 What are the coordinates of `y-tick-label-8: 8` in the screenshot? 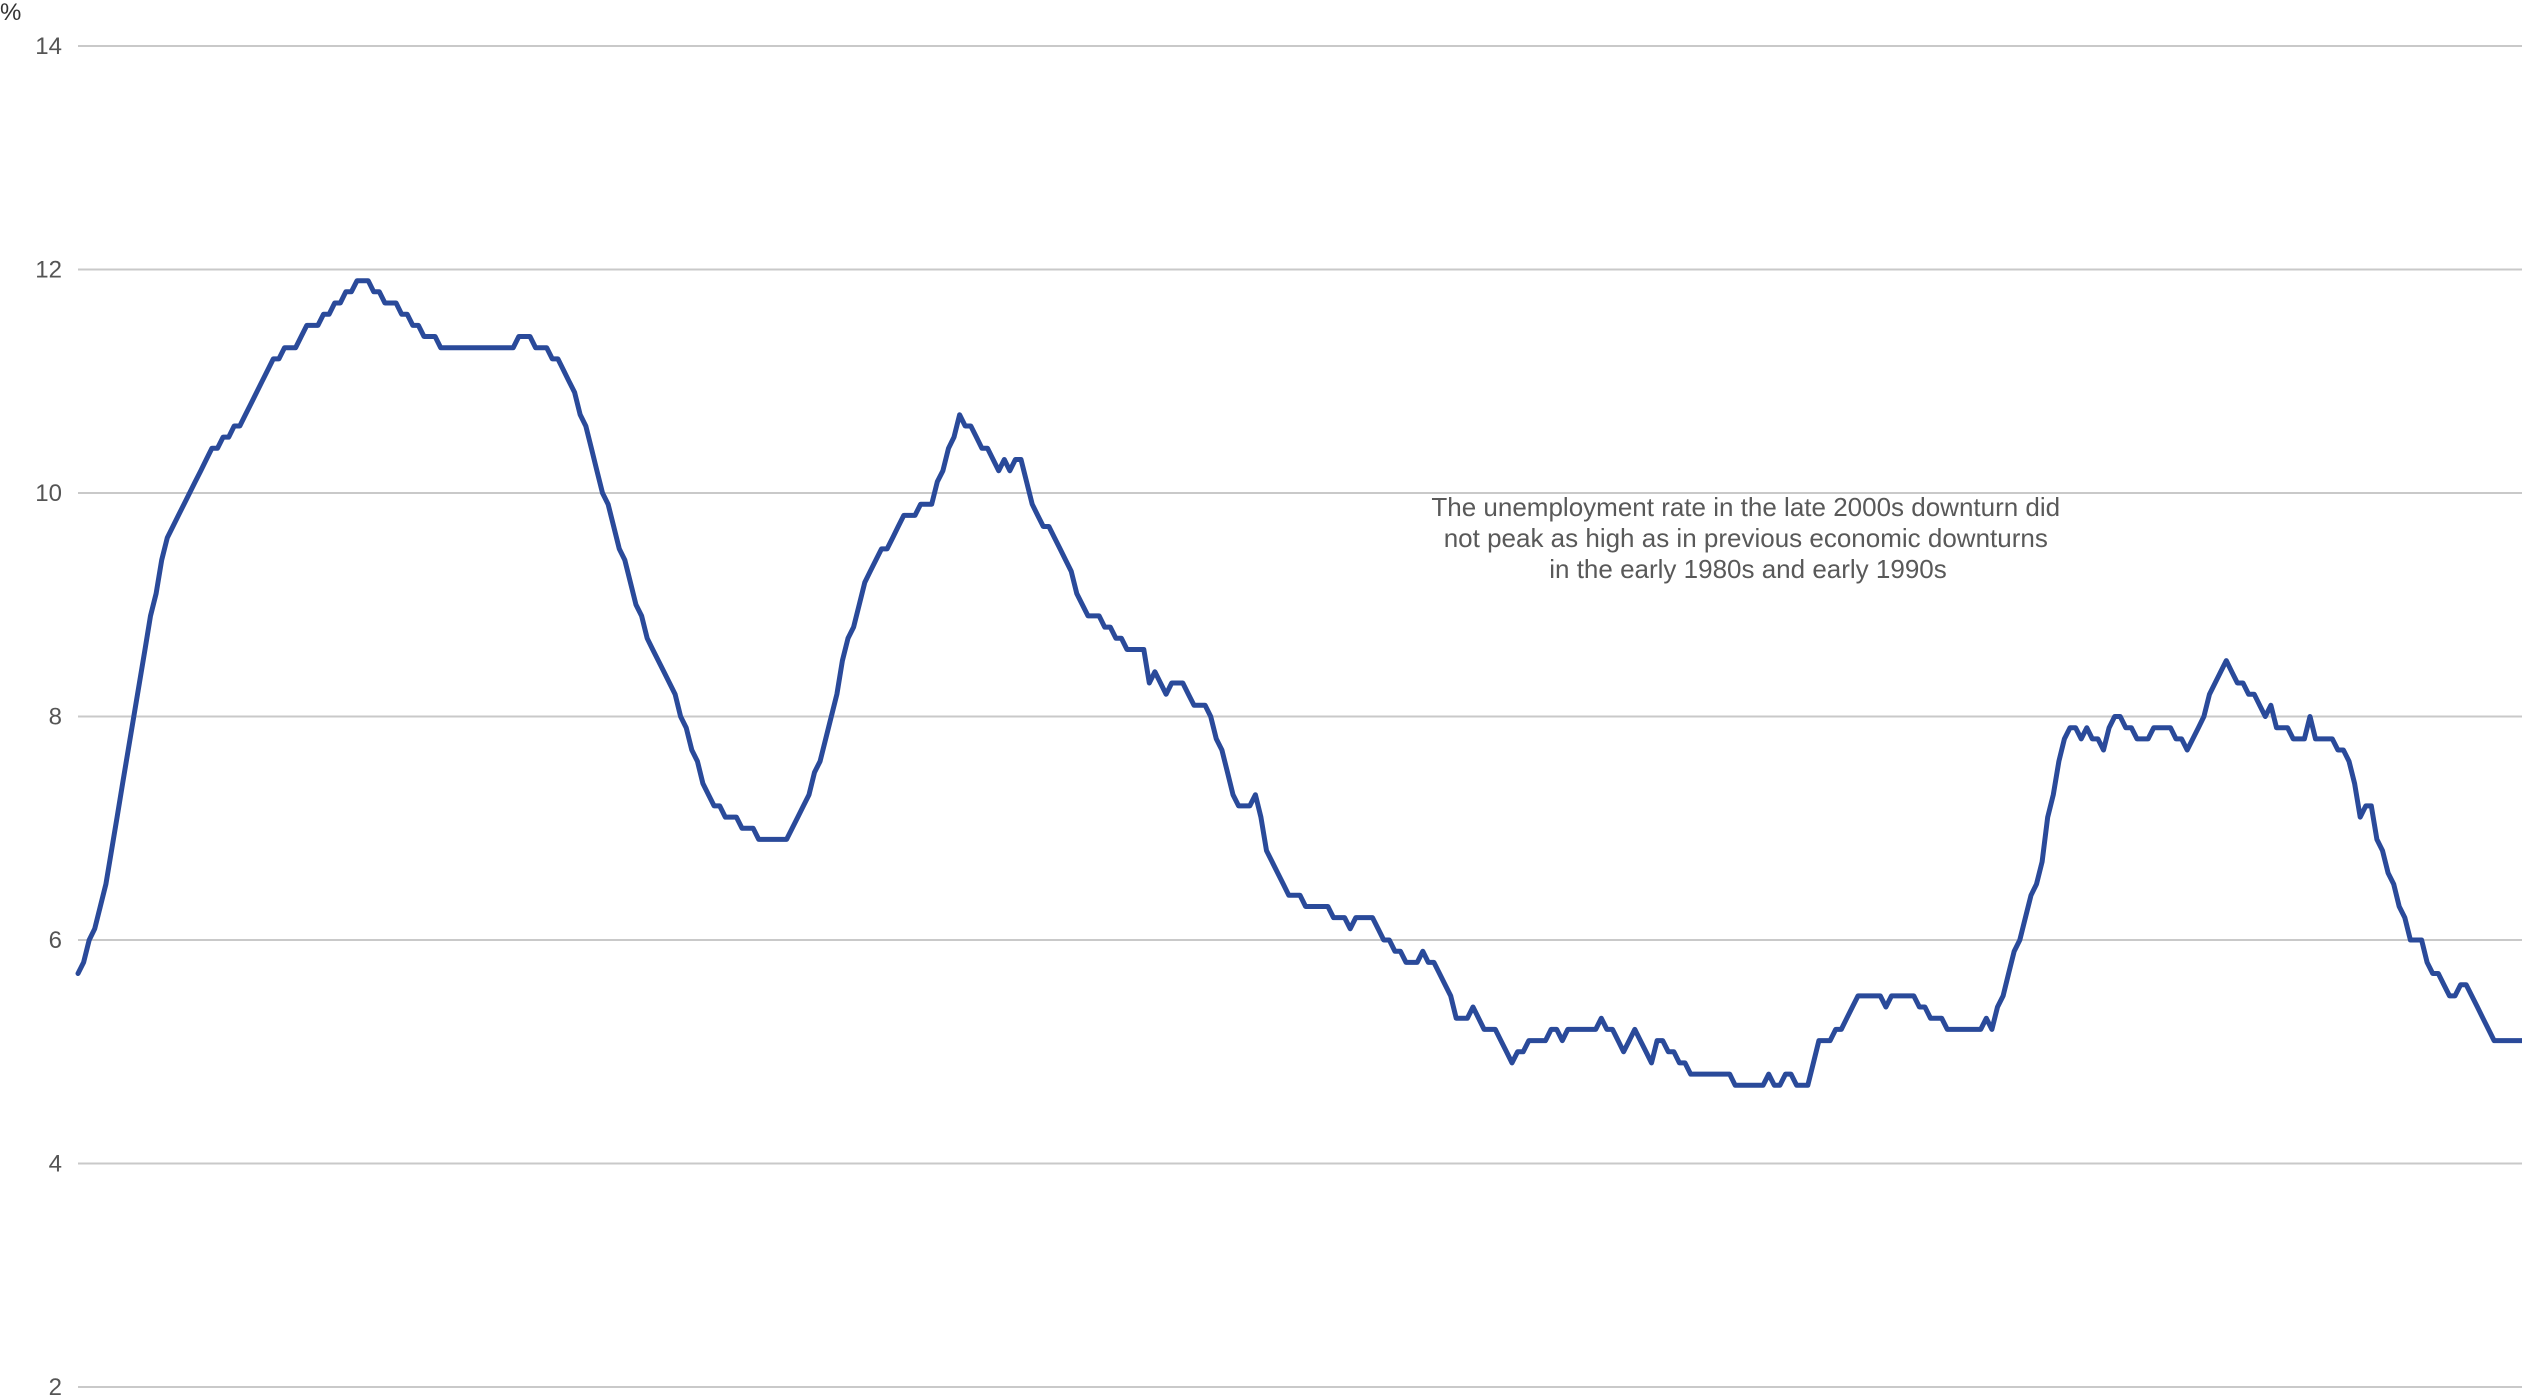 It's located at (55, 717).